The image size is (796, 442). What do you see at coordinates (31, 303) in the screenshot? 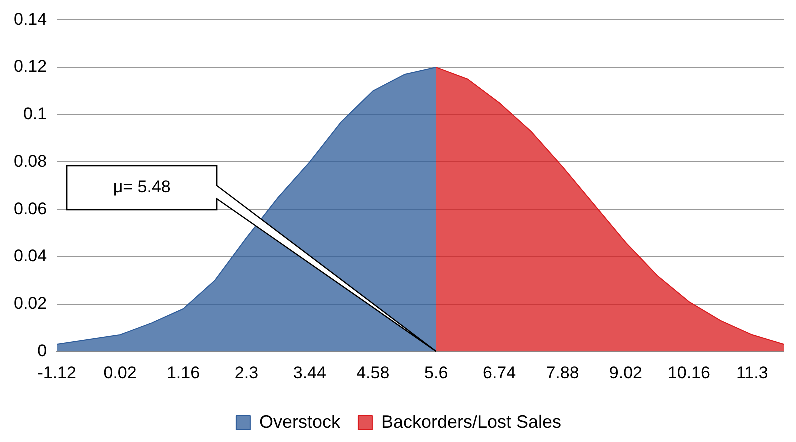
I see `y-tick-label: 0.02` at bounding box center [31, 303].